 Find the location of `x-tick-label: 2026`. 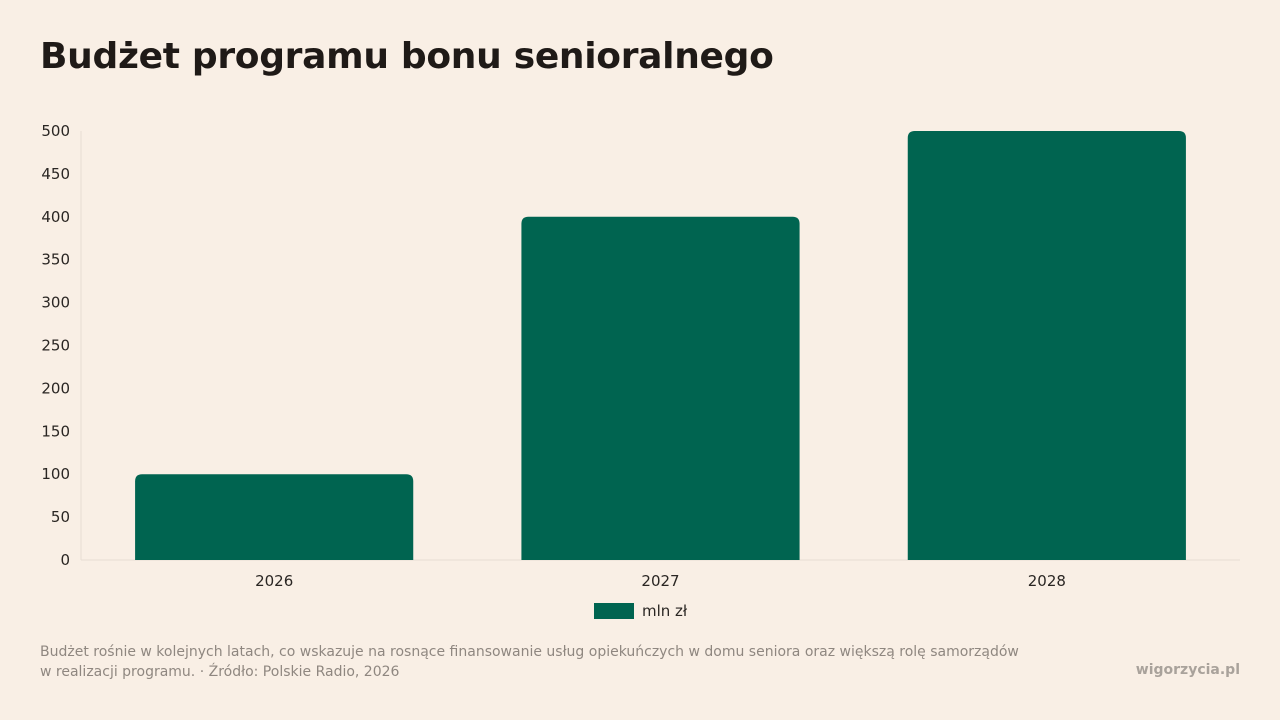

x-tick-label: 2026 is located at coordinates (274, 581).